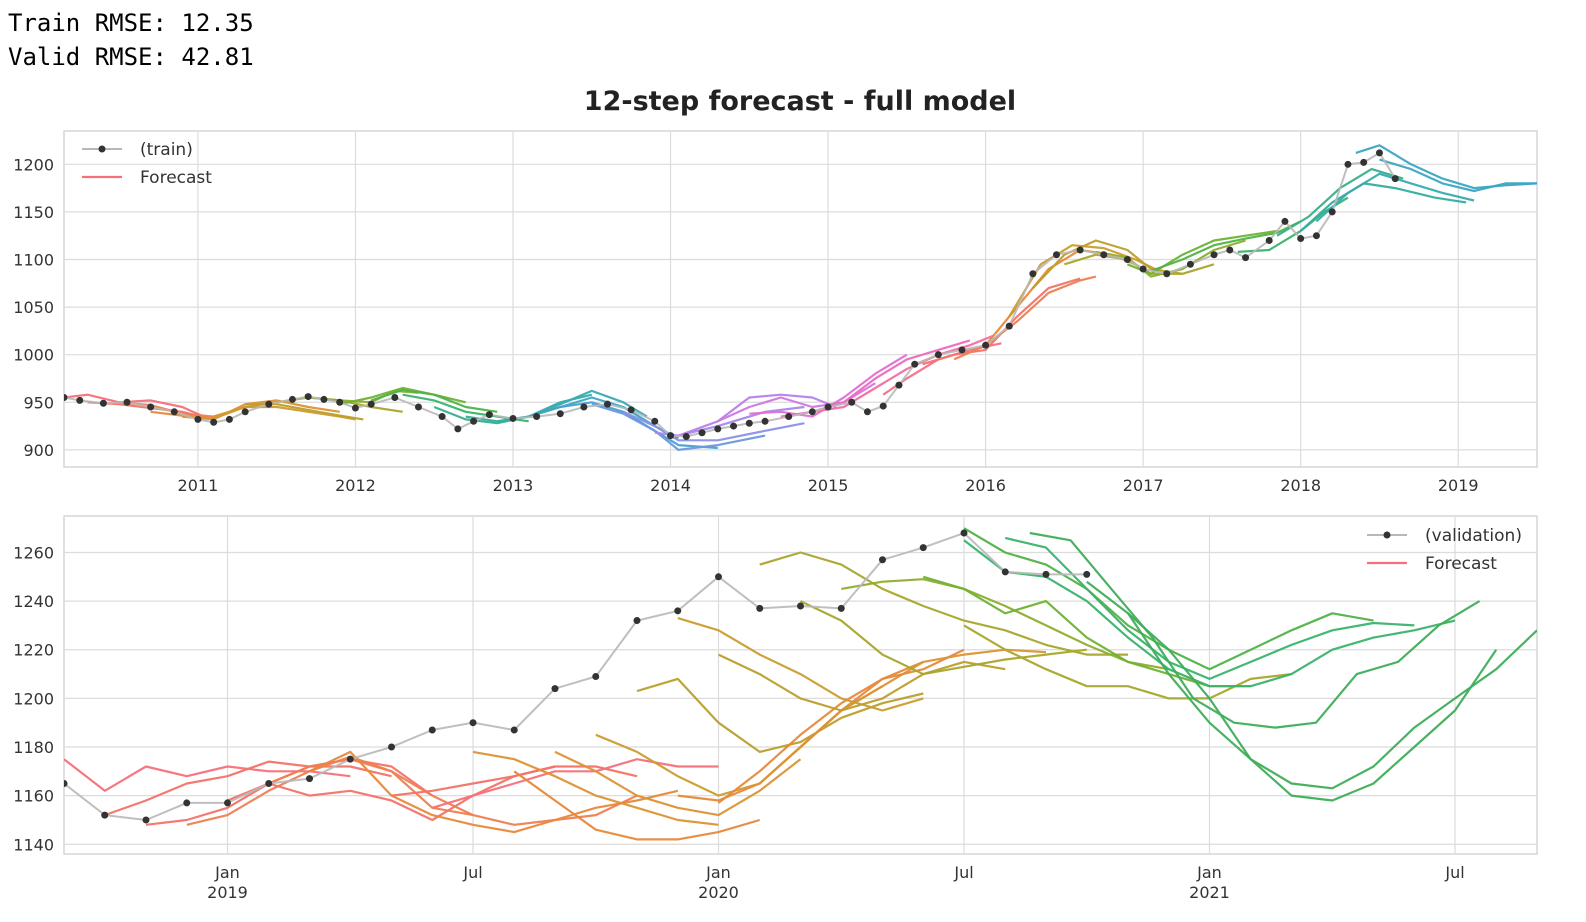  Describe the element at coordinates (33, 844) in the screenshot. I see `y-tick-label: 1140` at that location.